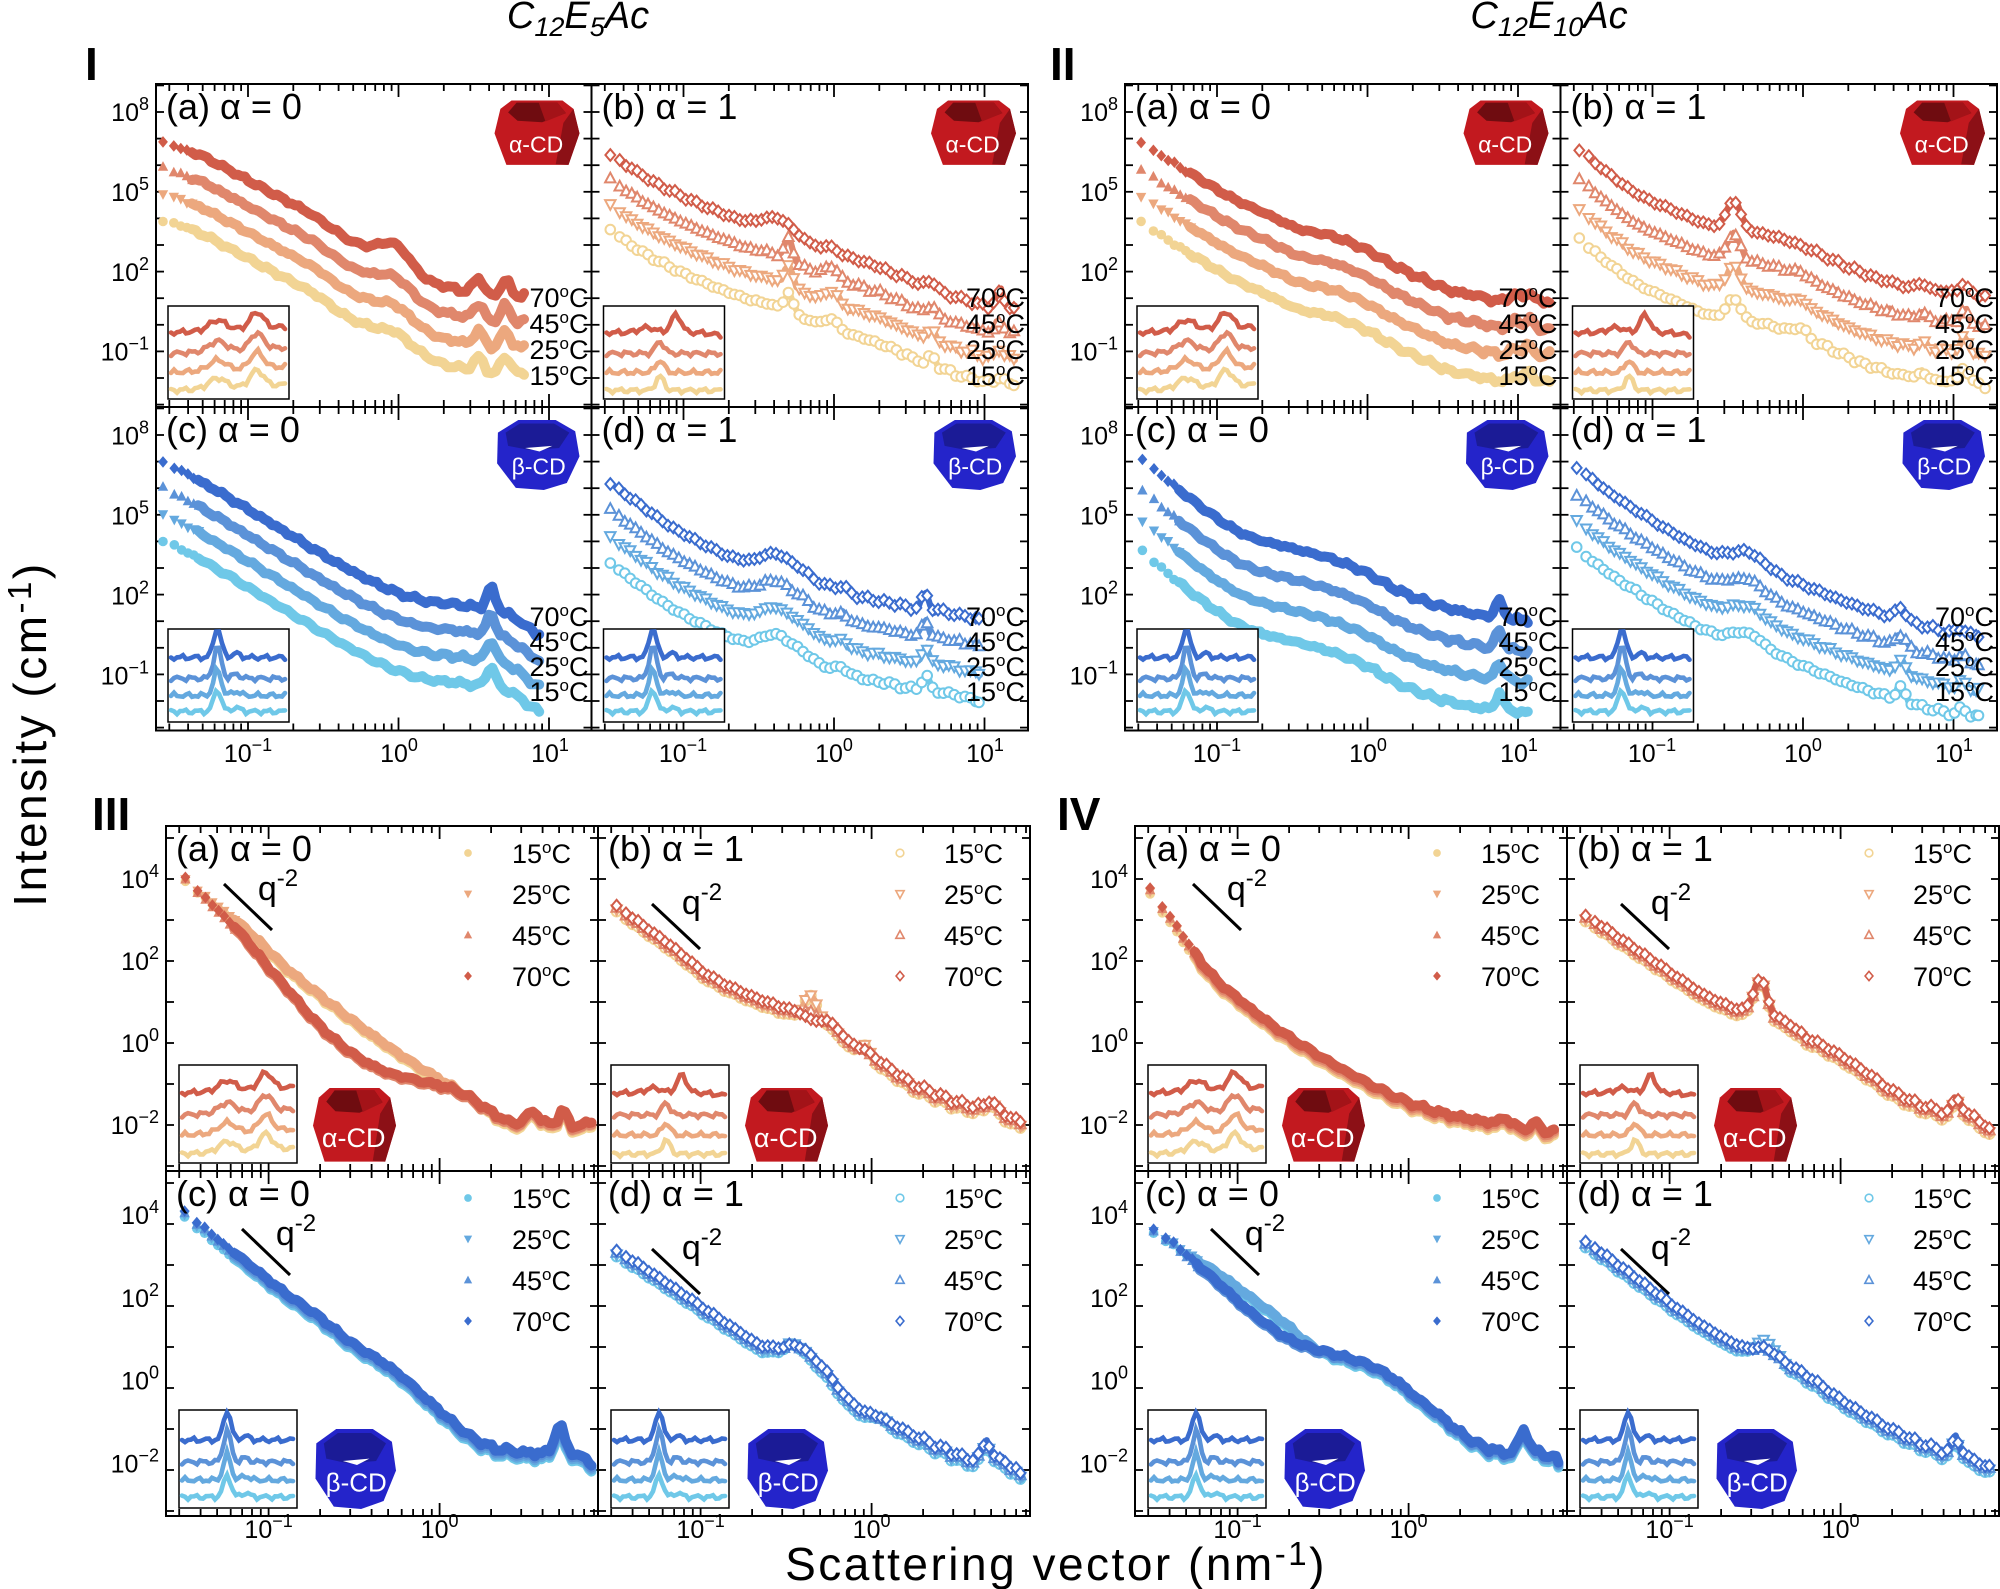 This screenshot has width=2000, height=1589. What do you see at coordinates (111, 814) in the screenshot?
I see `svg-text: III` at bounding box center [111, 814].